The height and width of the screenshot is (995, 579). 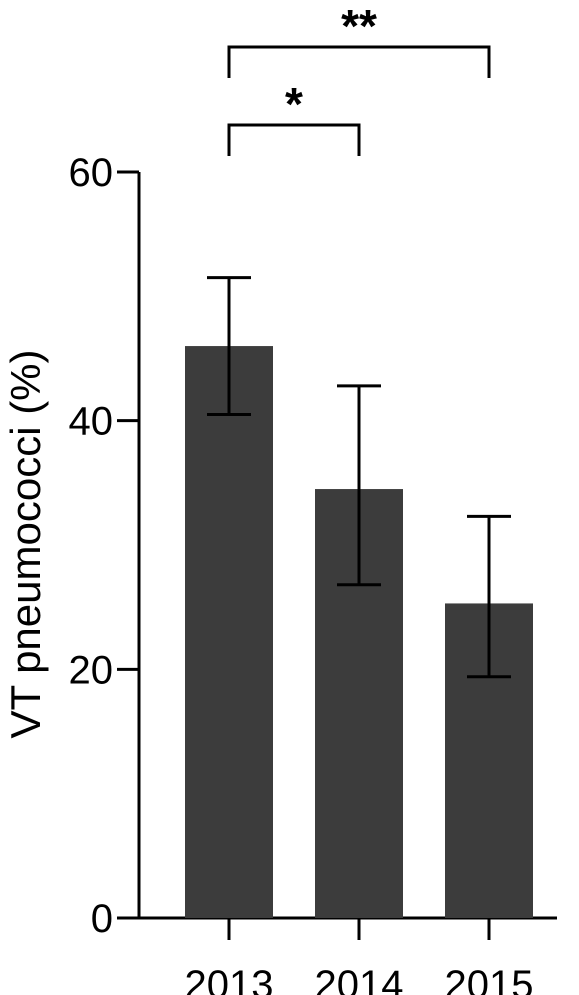 What do you see at coordinates (229, 979) in the screenshot?
I see `x-tick-label: 2013` at bounding box center [229, 979].